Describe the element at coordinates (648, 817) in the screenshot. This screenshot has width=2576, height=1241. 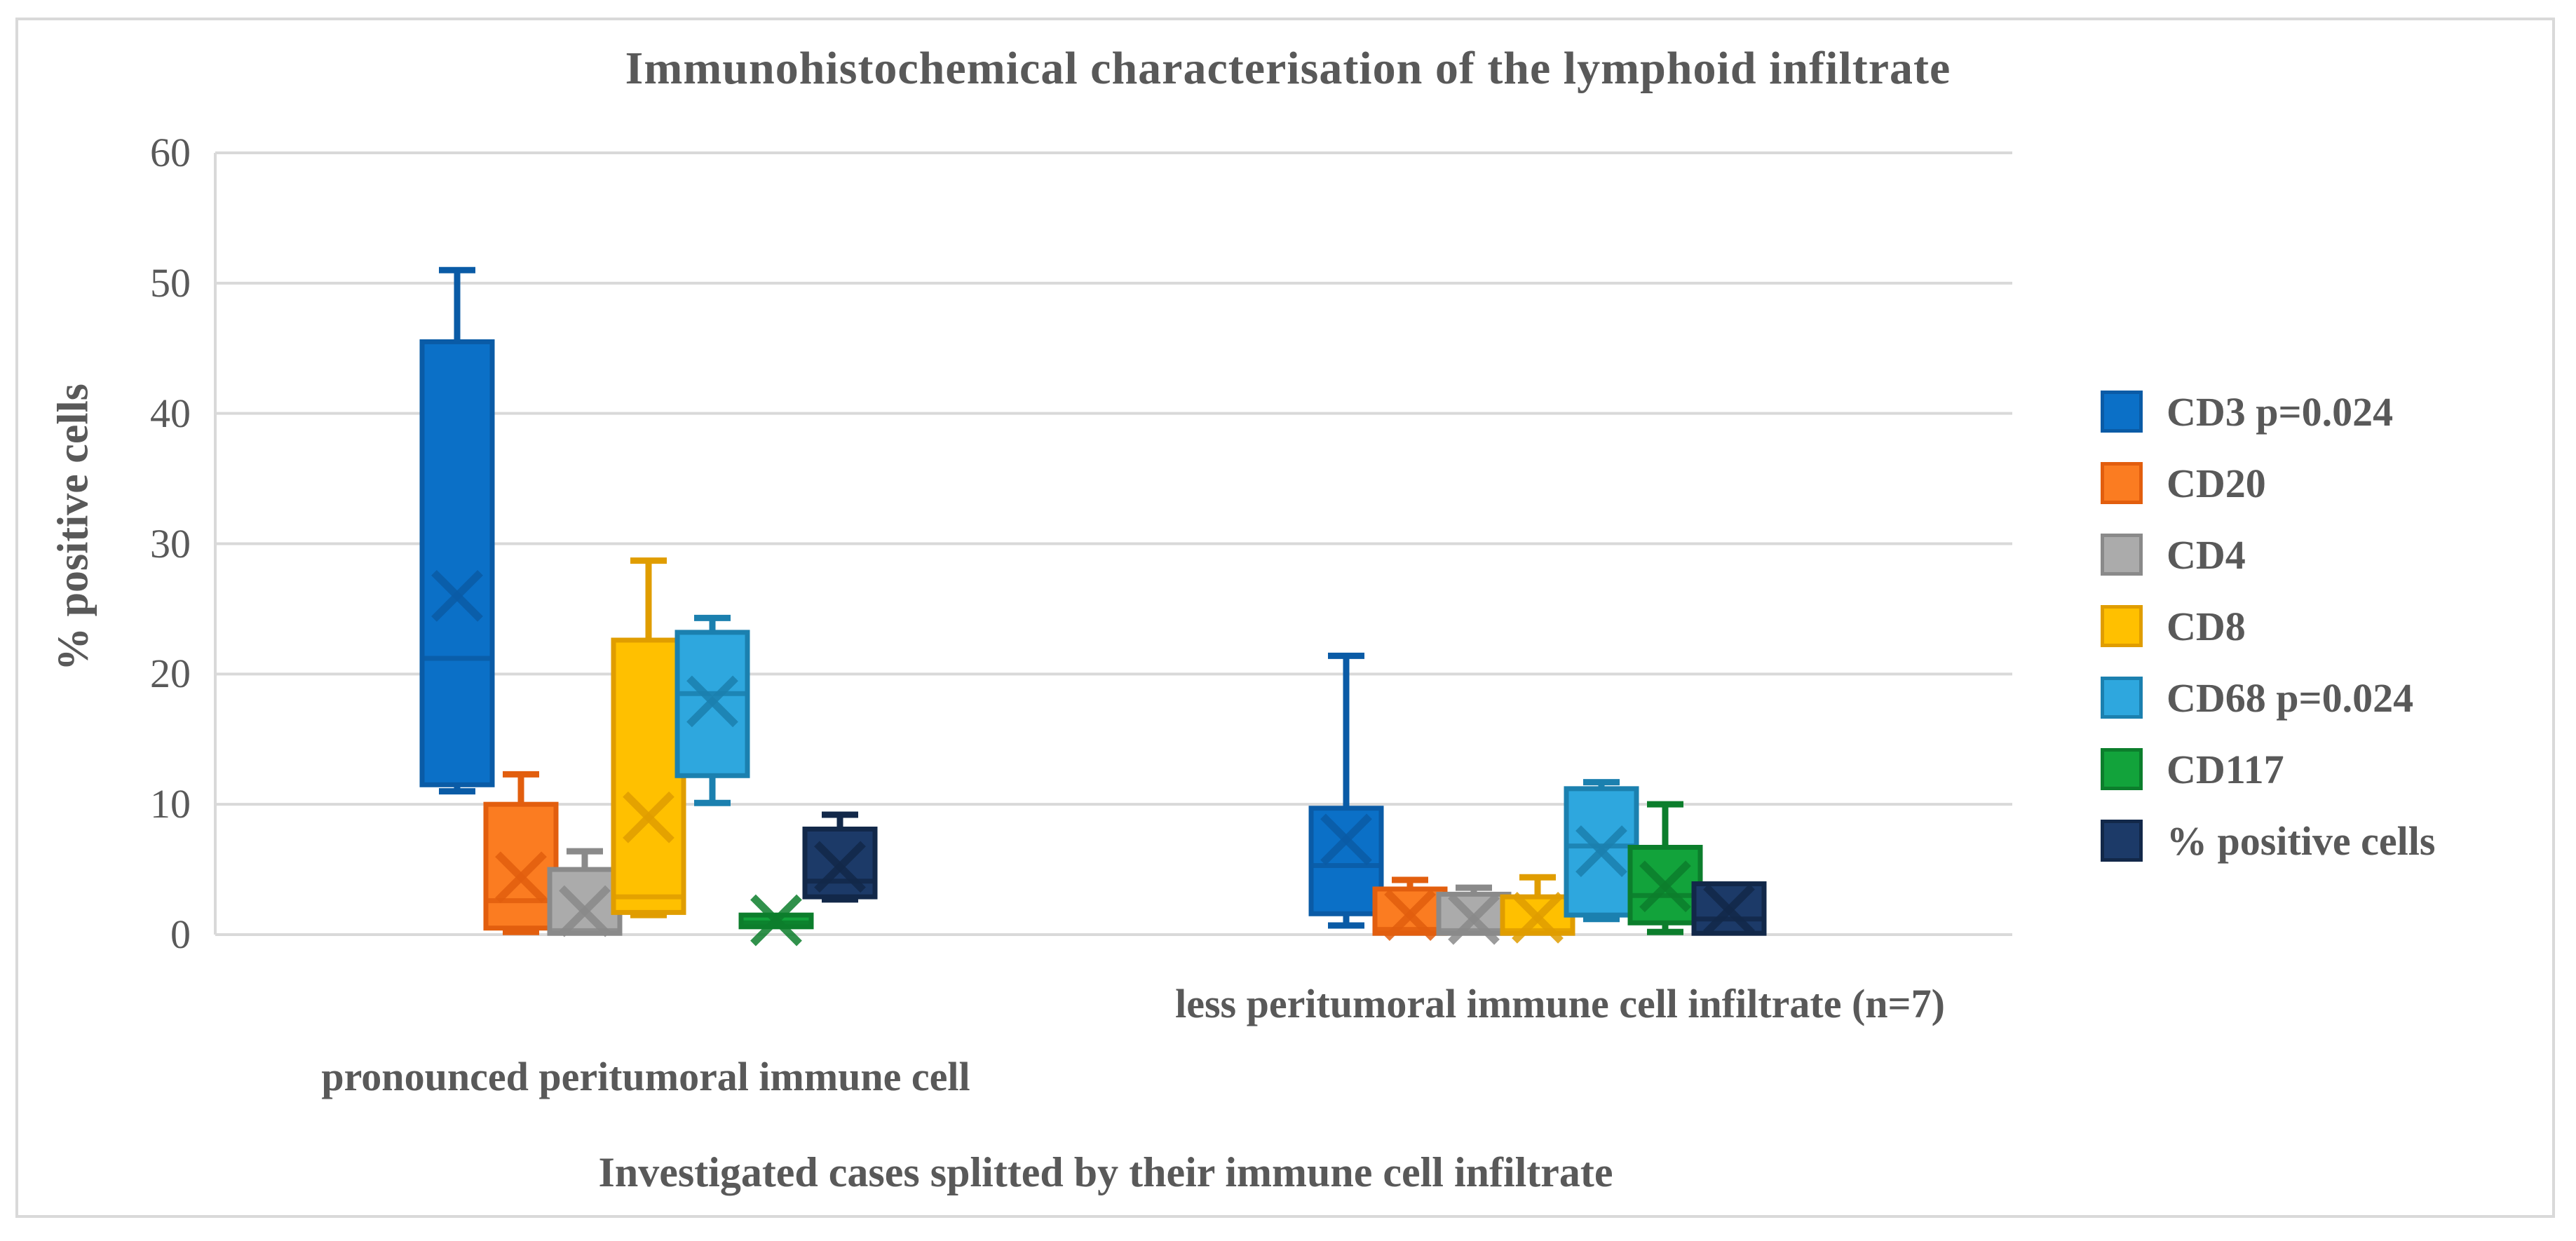
I see `series-3-cat-0-mean-marker-x2` at that location.